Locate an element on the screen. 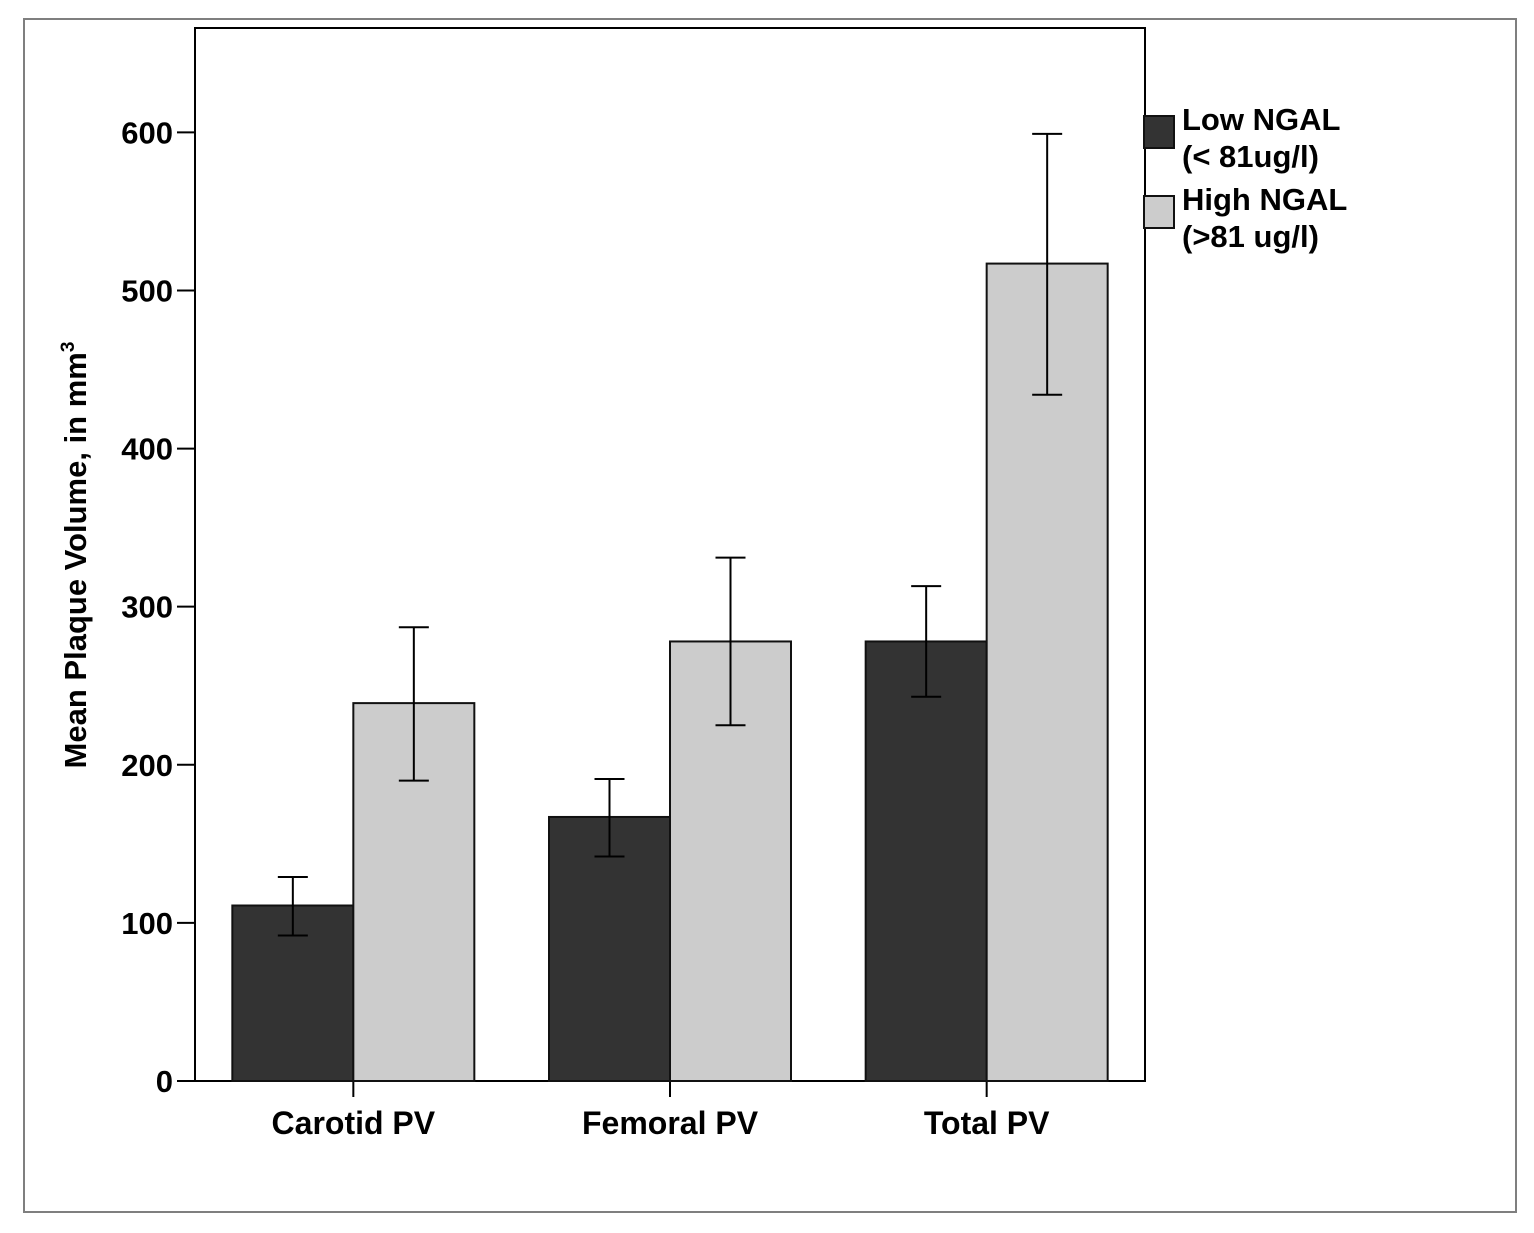 The image size is (1534, 1233). x-tick-label: Femoral PV is located at coordinates (670, 1123).